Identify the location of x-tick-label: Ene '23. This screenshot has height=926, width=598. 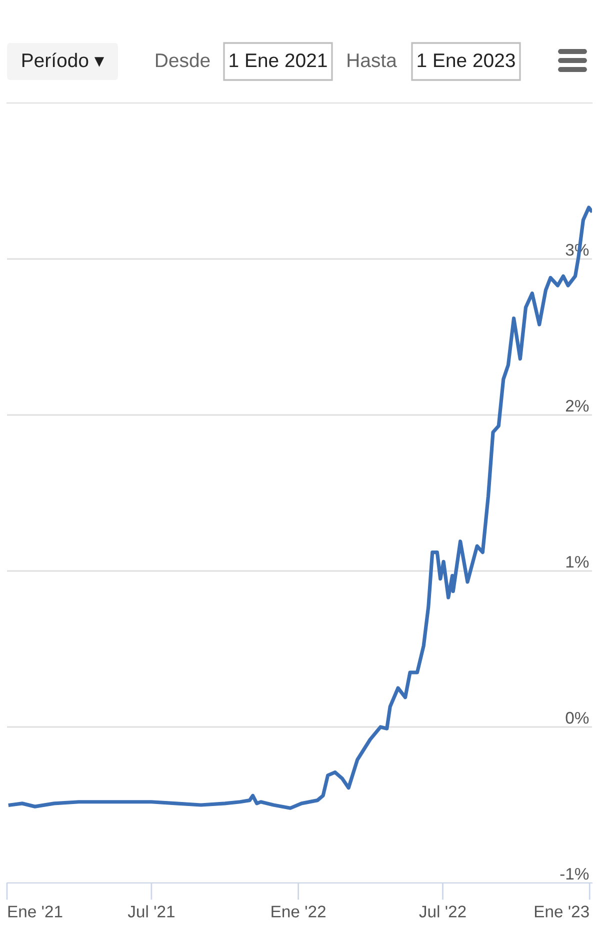
(561, 912).